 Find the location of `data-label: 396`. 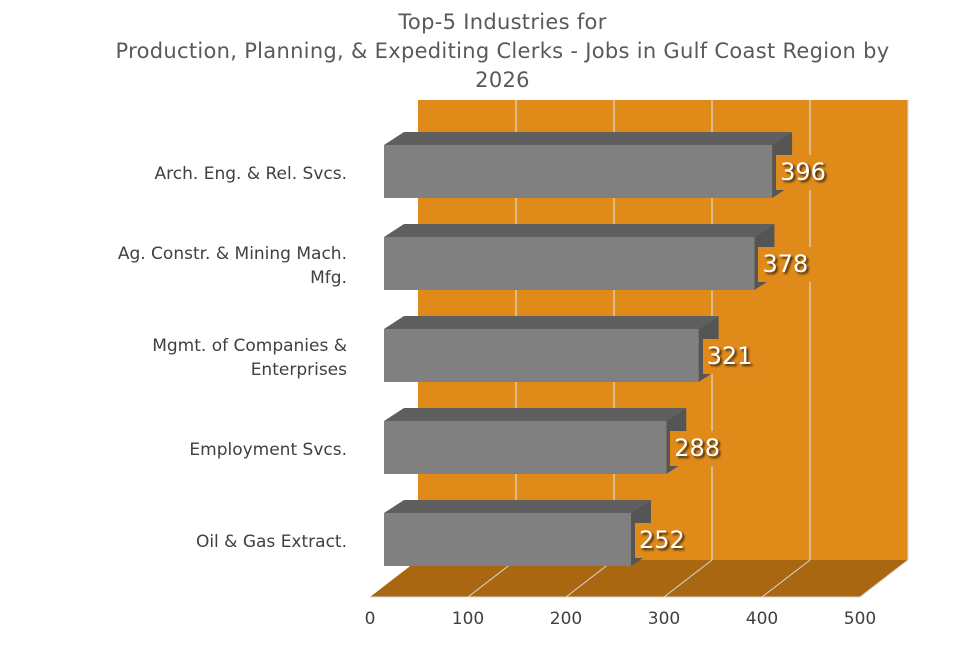

data-label: 396 is located at coordinates (803, 172).